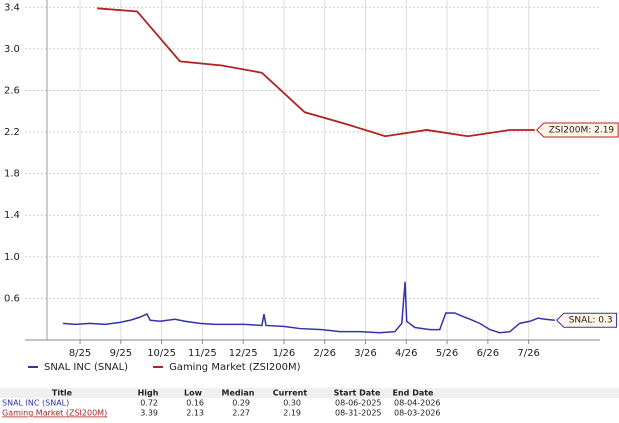  What do you see at coordinates (193, 393) in the screenshot?
I see `table-header: Low` at bounding box center [193, 393].